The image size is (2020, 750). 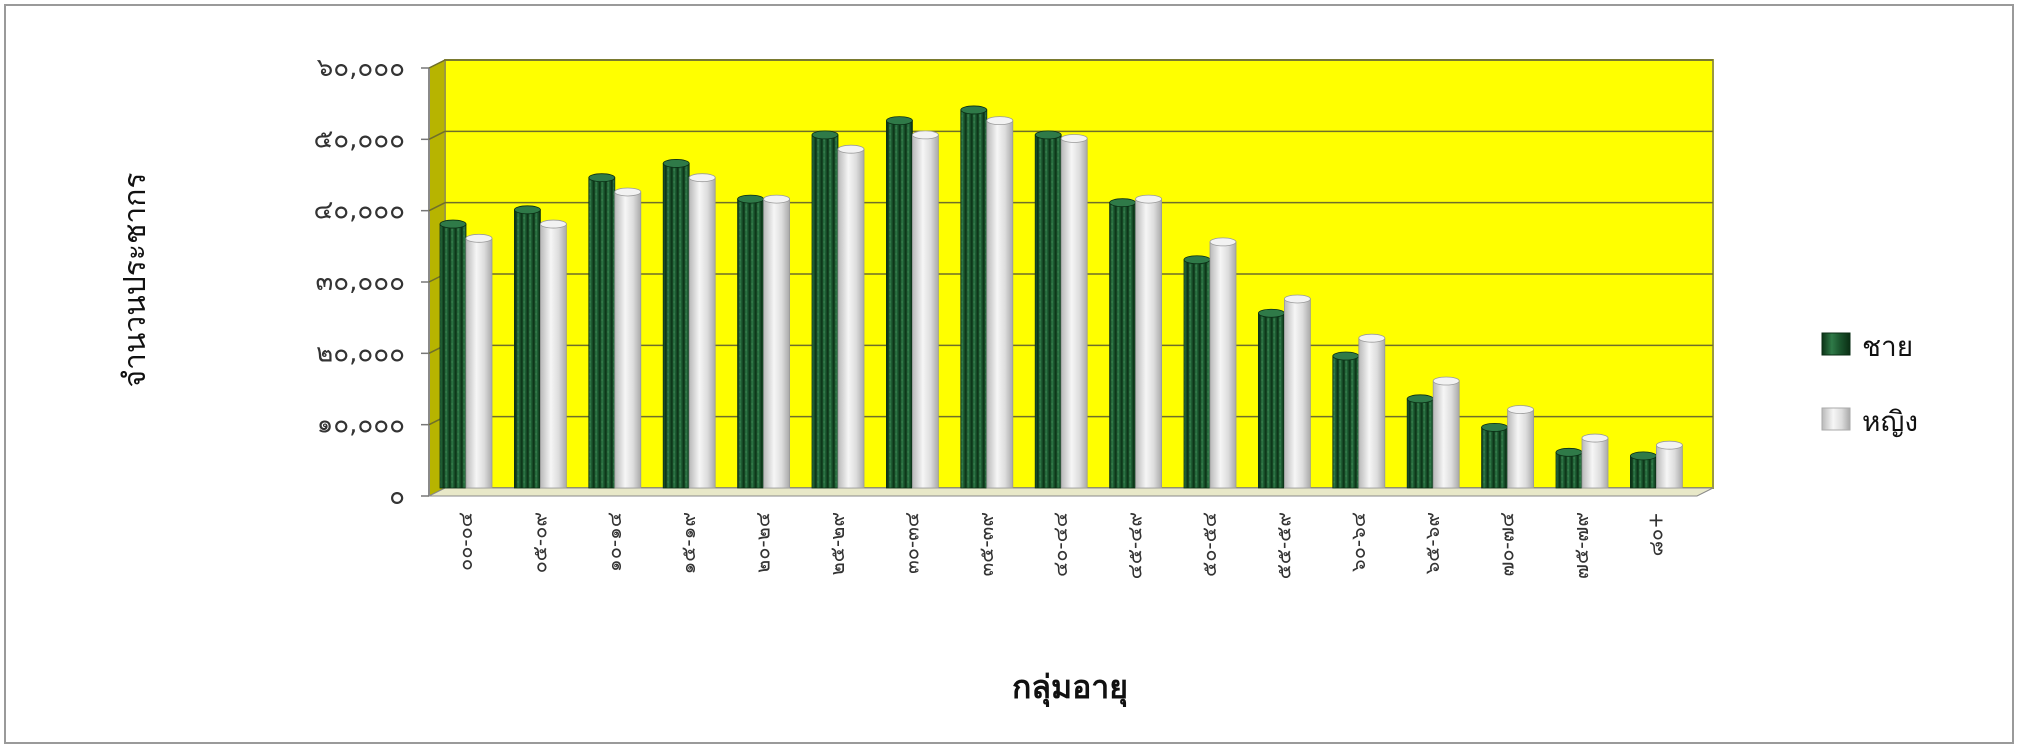 I want to click on x-tick-label: ๒๐-๒๔, so click(x=763, y=542).